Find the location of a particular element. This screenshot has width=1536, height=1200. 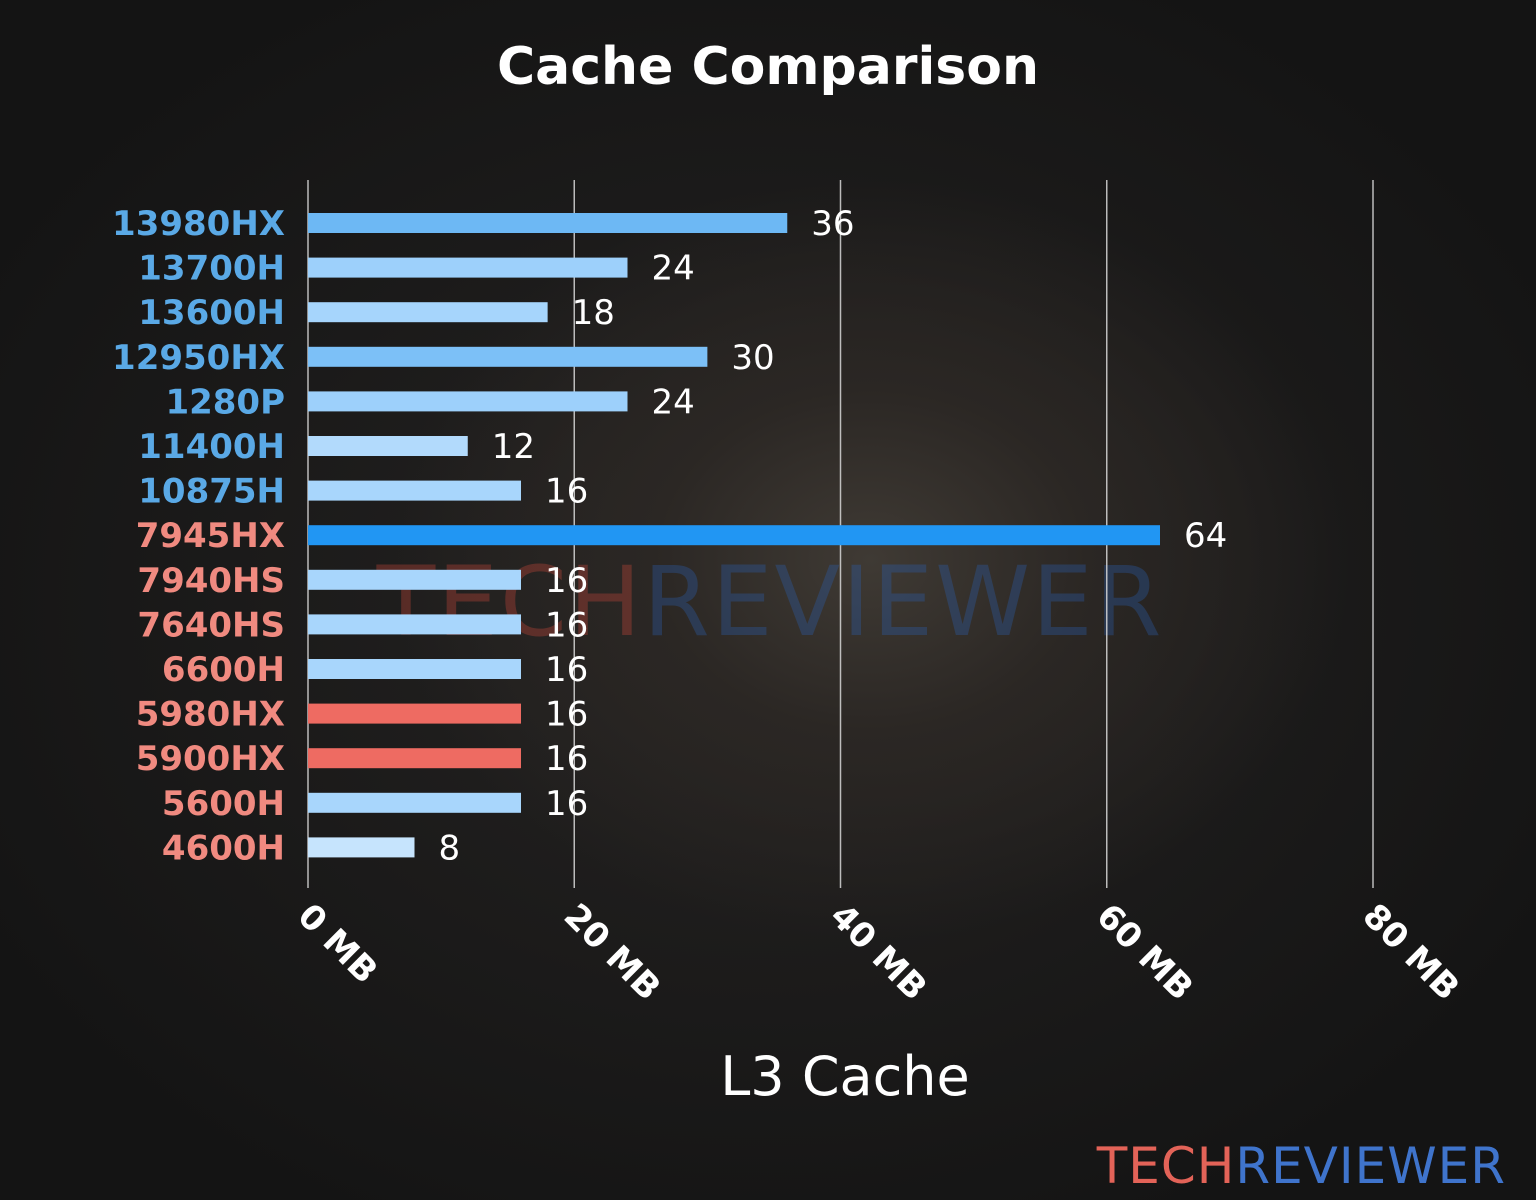

category-label: 4600H is located at coordinates (223, 848).